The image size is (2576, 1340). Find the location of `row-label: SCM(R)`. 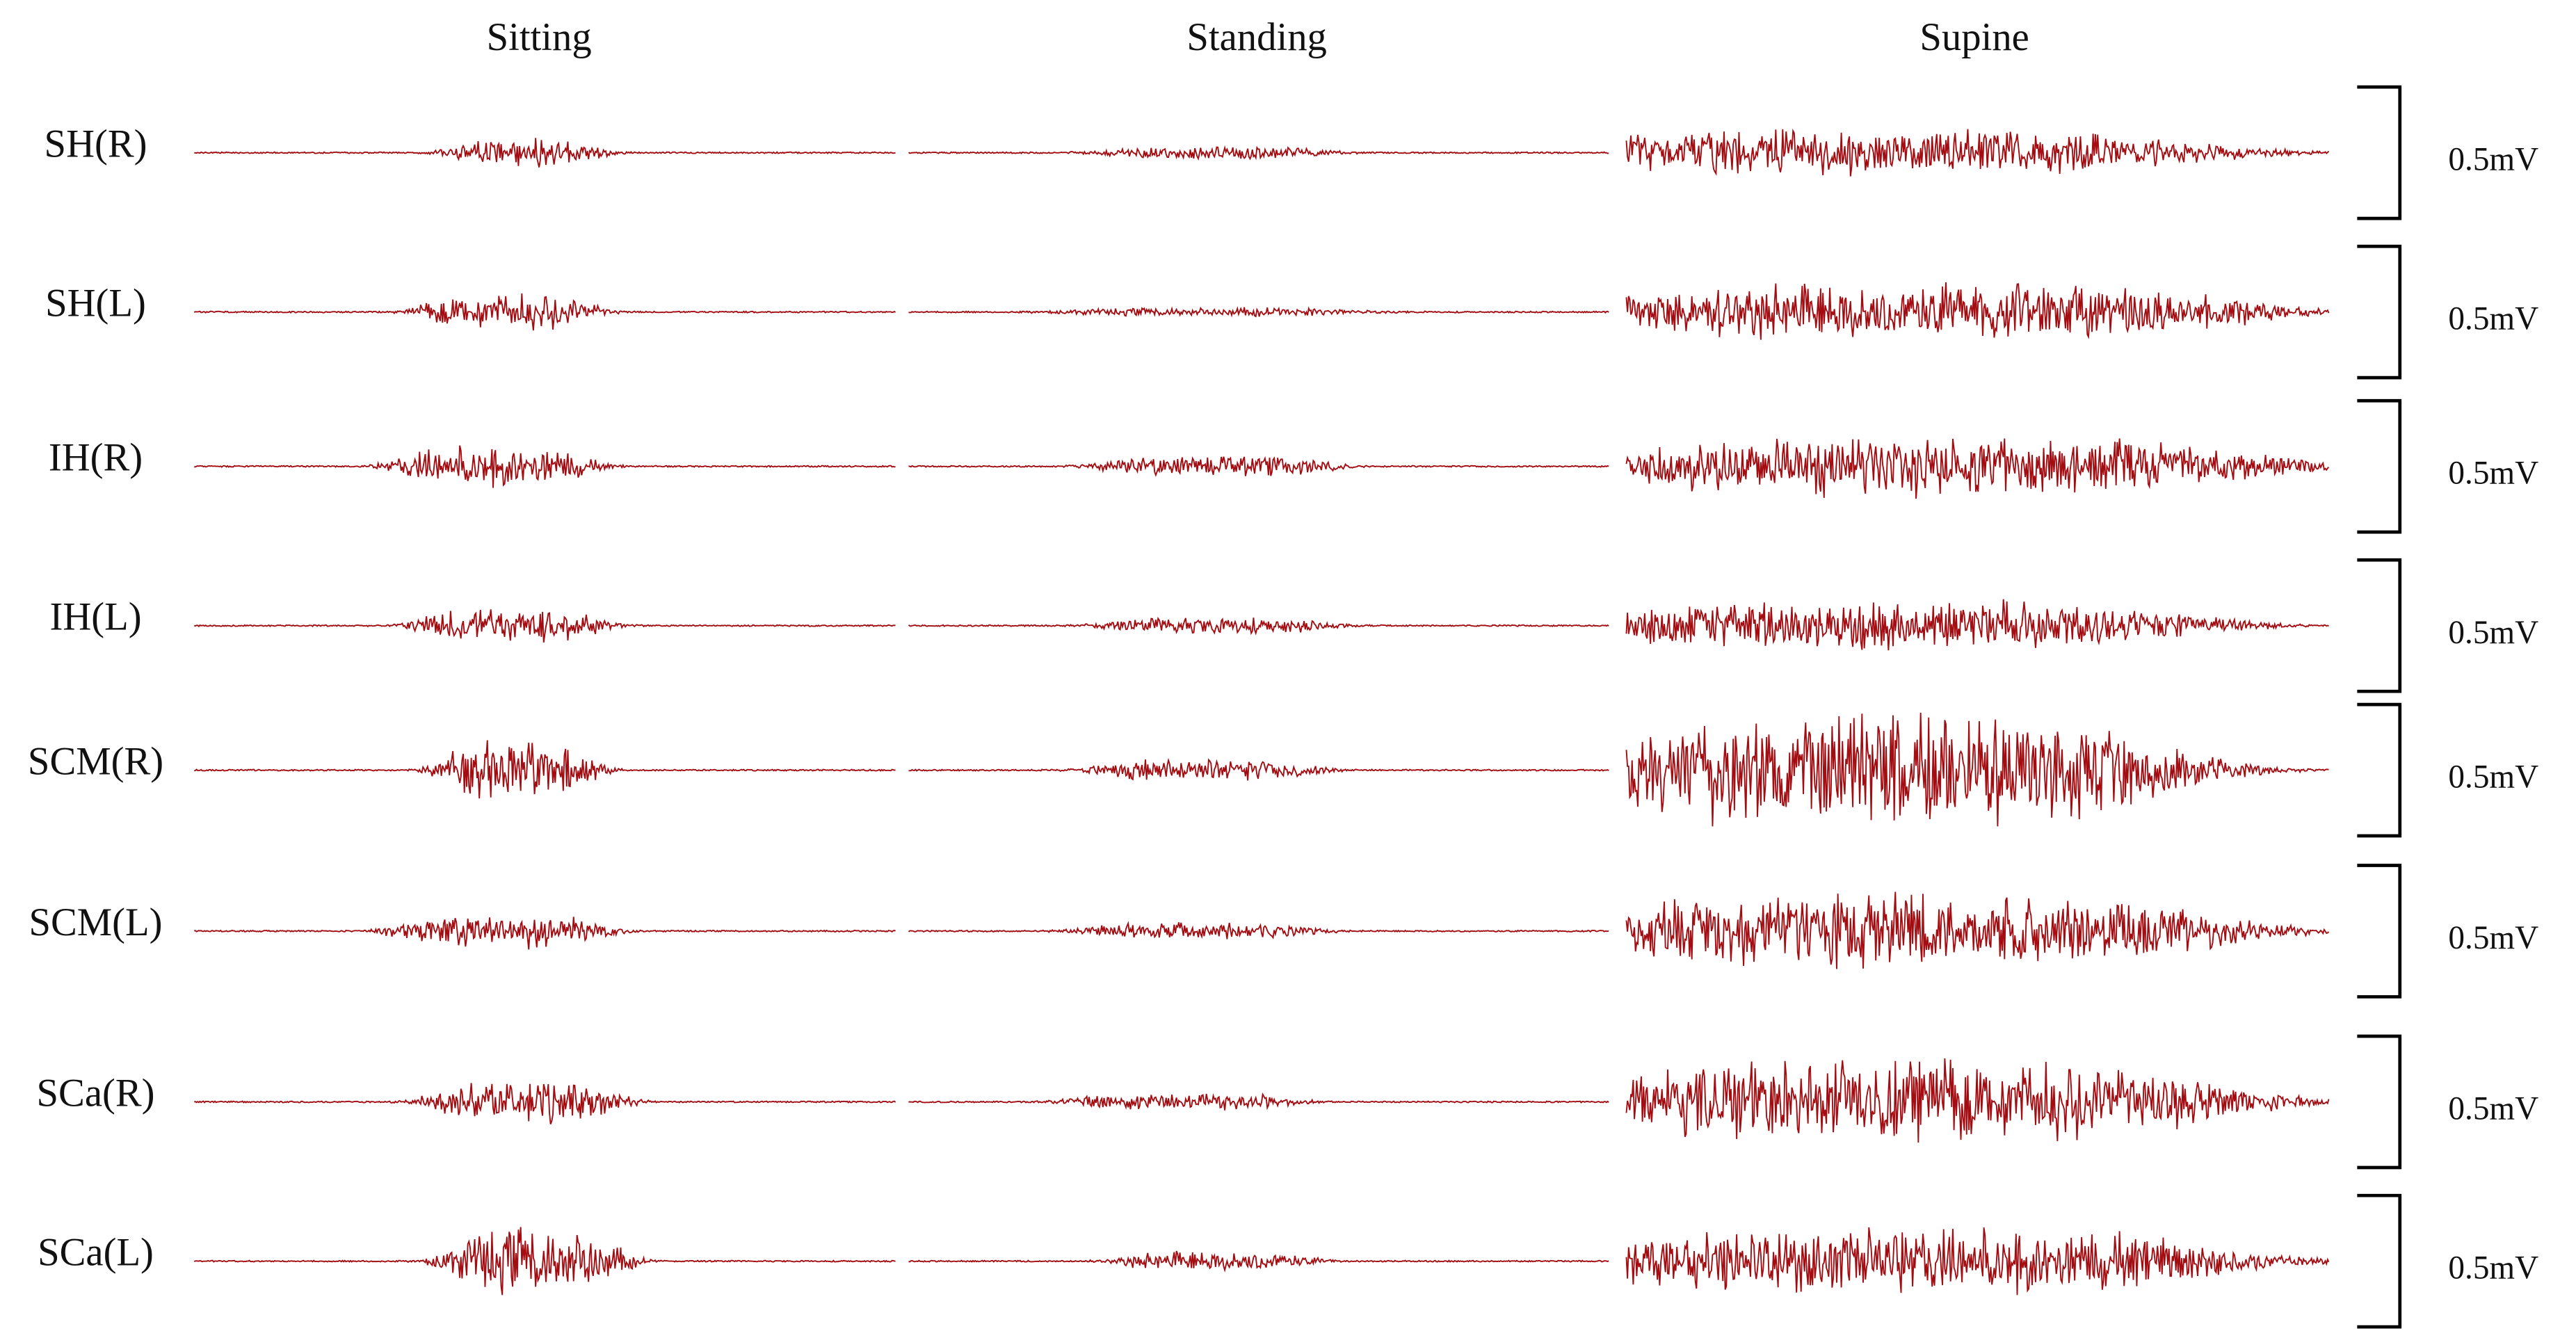

row-label: SCM(R) is located at coordinates (95, 761).